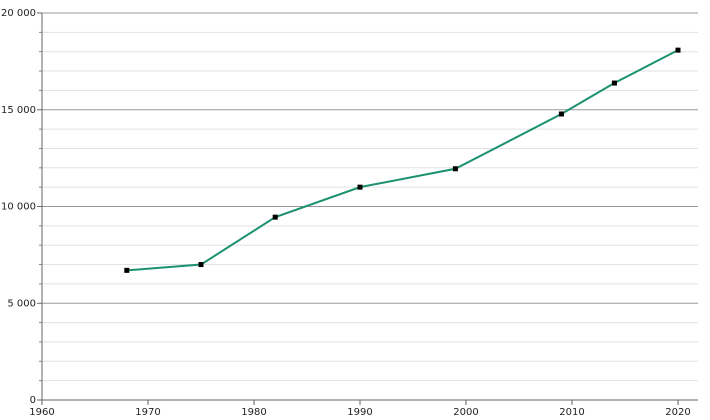  I want to click on y-tick-label: 0, so click(33, 400).